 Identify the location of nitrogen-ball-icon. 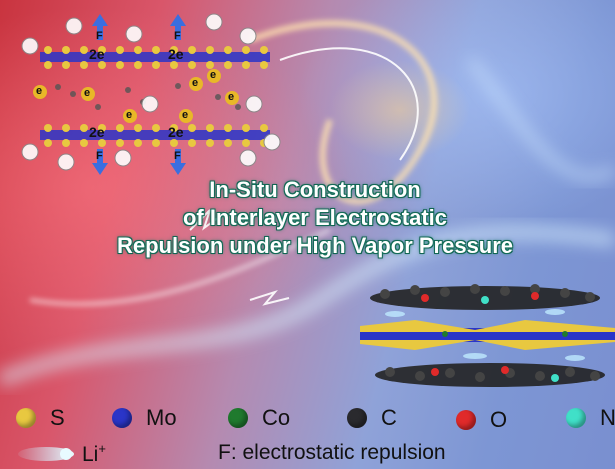
(576, 418).